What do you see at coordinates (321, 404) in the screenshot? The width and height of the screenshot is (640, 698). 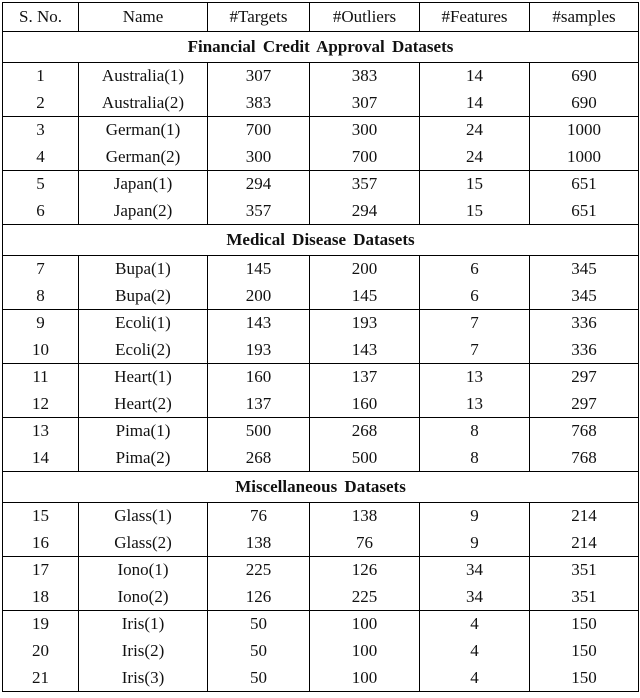 I see `table-row: 12 Heart(2) 137 160 13 297` at bounding box center [321, 404].